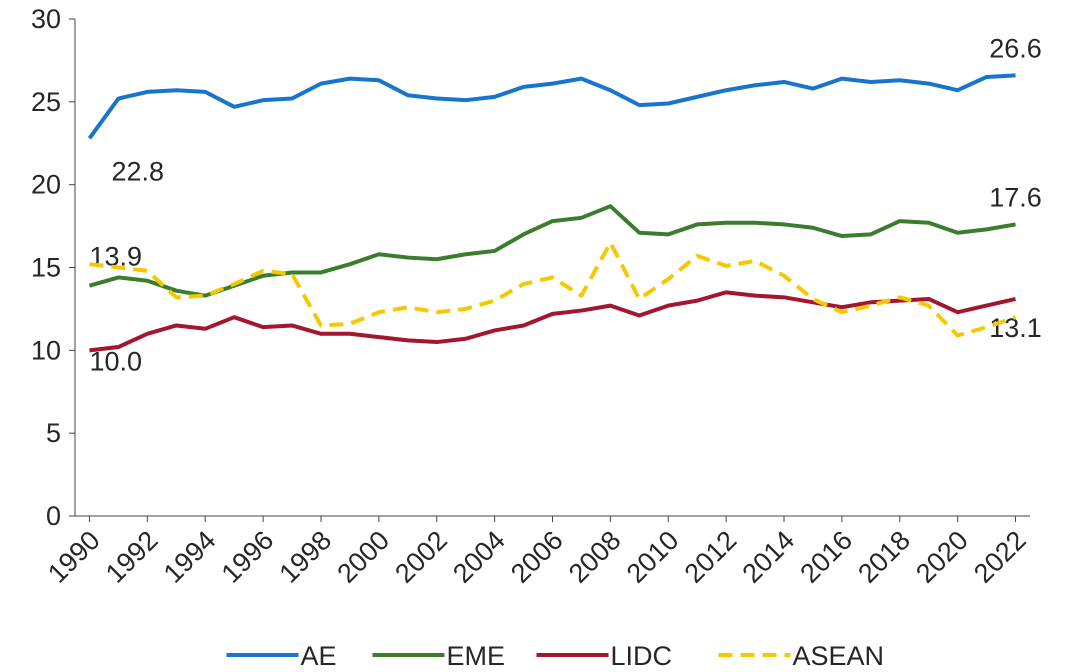  What do you see at coordinates (190, 557) in the screenshot?
I see `x-tick-label: 1994` at bounding box center [190, 557].